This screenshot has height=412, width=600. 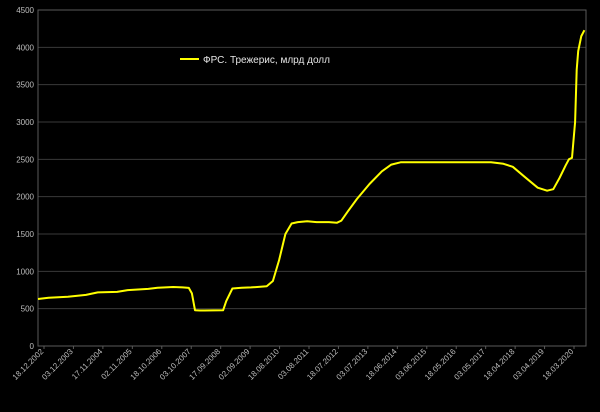 I want to click on y-tick-label: 1500, so click(x=25, y=234).